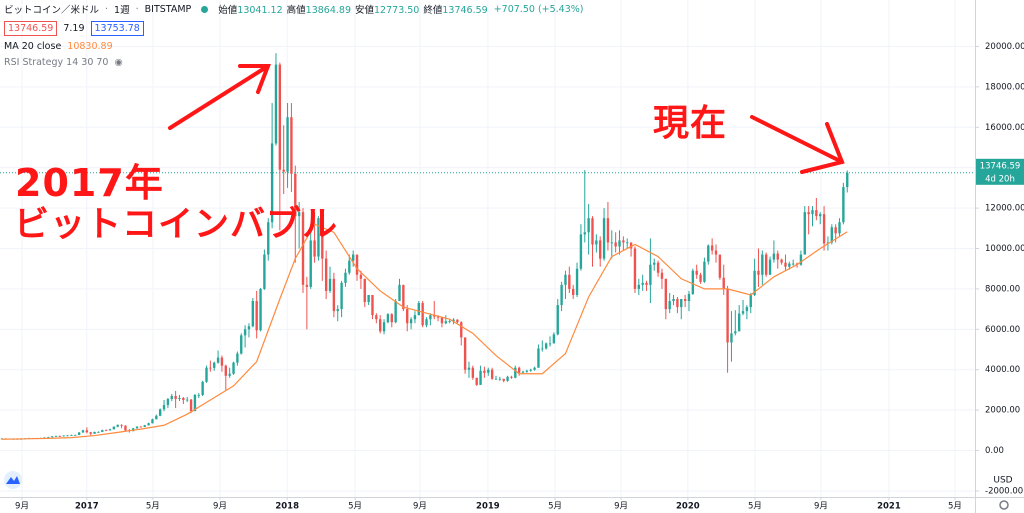 This screenshot has width=1024, height=513. Describe the element at coordinates (117, 28) in the screenshot. I see `ask: 13753.78` at that location.